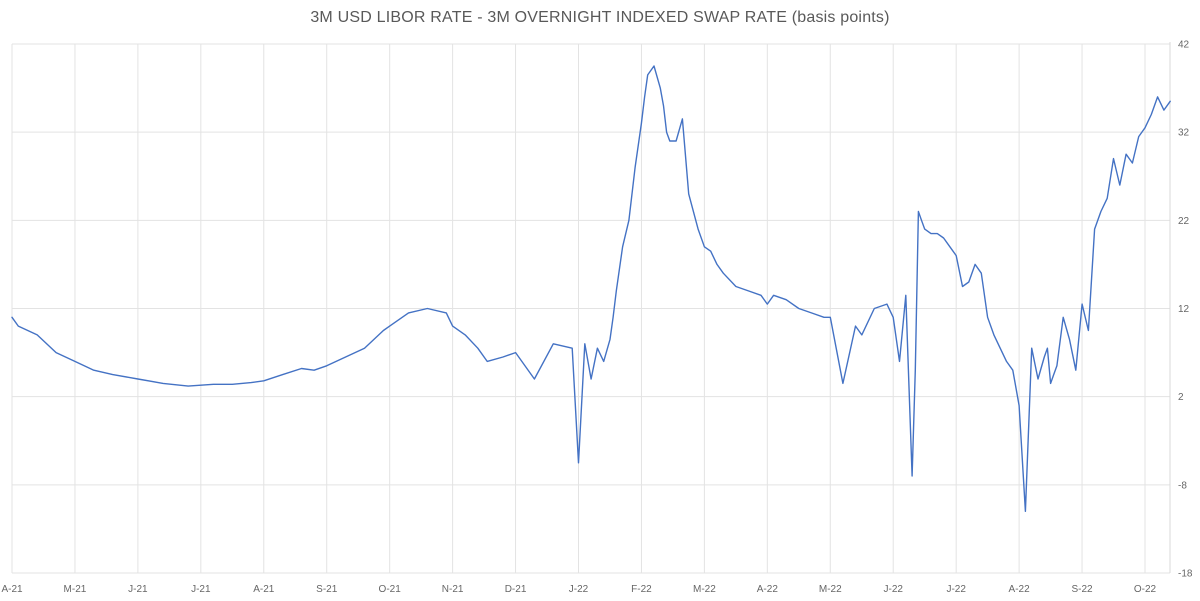 The image size is (1200, 601). Describe the element at coordinates (516, 589) in the screenshot. I see `x-tick-label: D-21` at that location.